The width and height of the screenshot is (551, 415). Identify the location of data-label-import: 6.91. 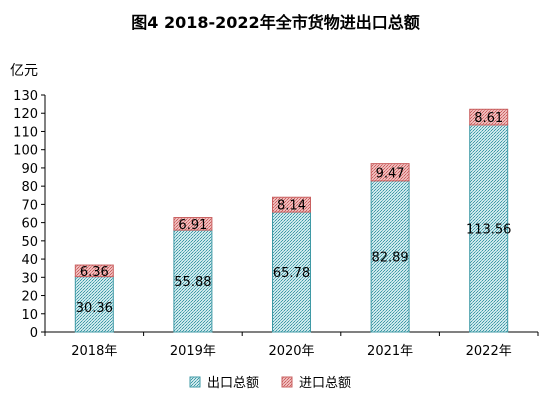
(192, 225).